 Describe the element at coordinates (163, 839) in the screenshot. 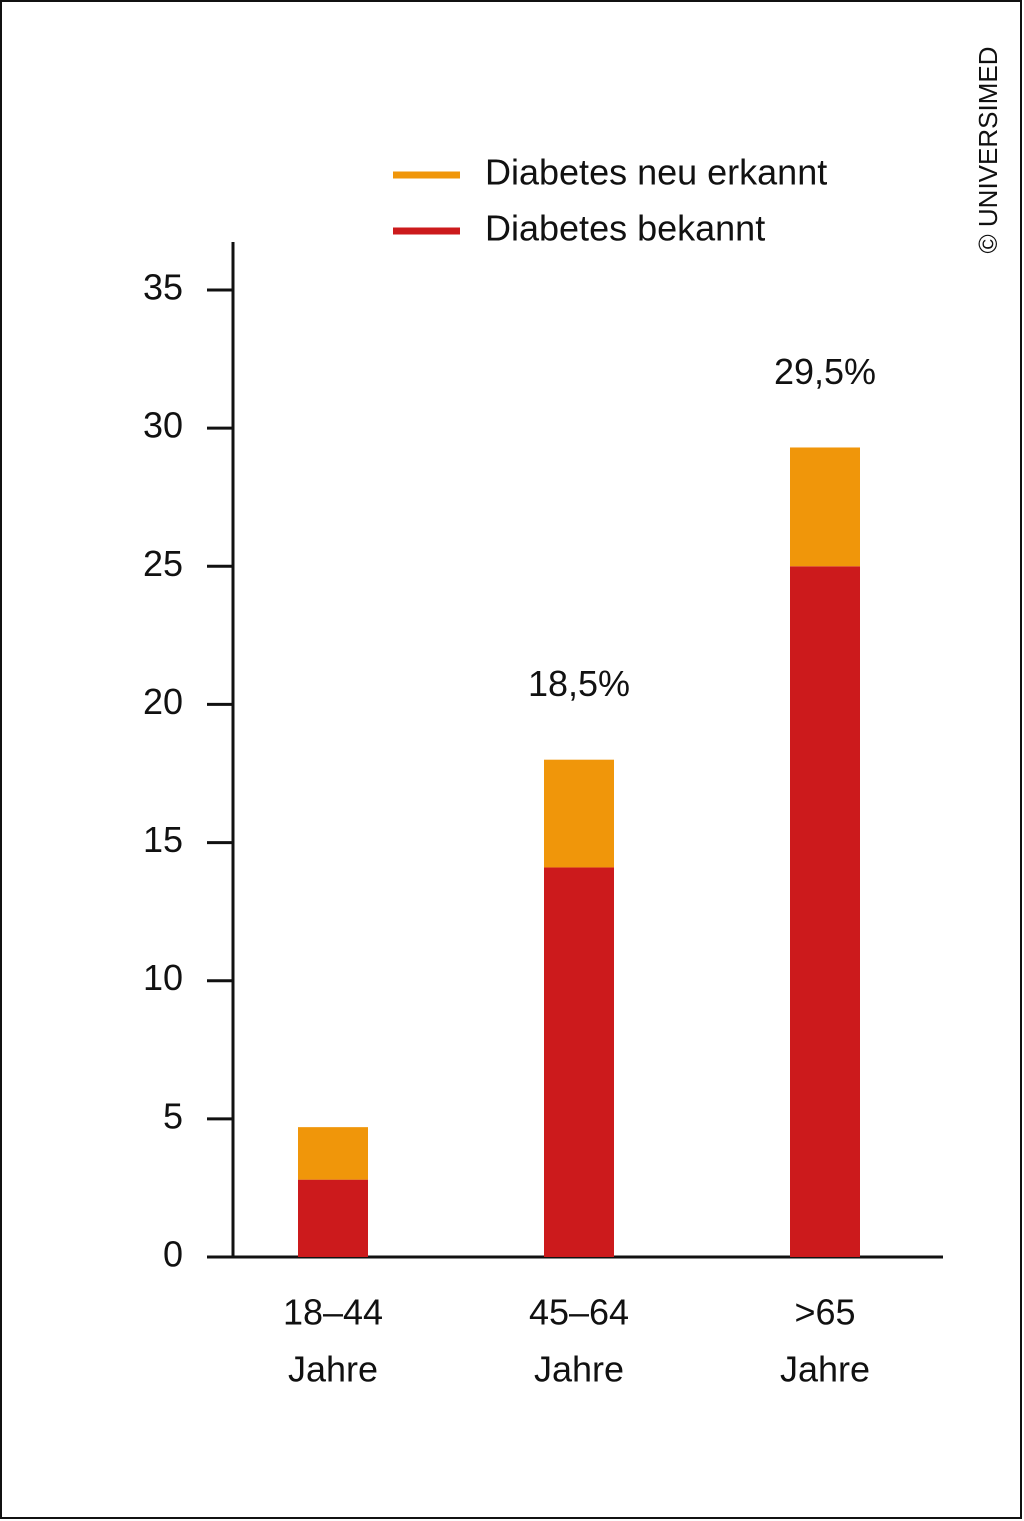

I see `y-tick-label: 15` at that location.